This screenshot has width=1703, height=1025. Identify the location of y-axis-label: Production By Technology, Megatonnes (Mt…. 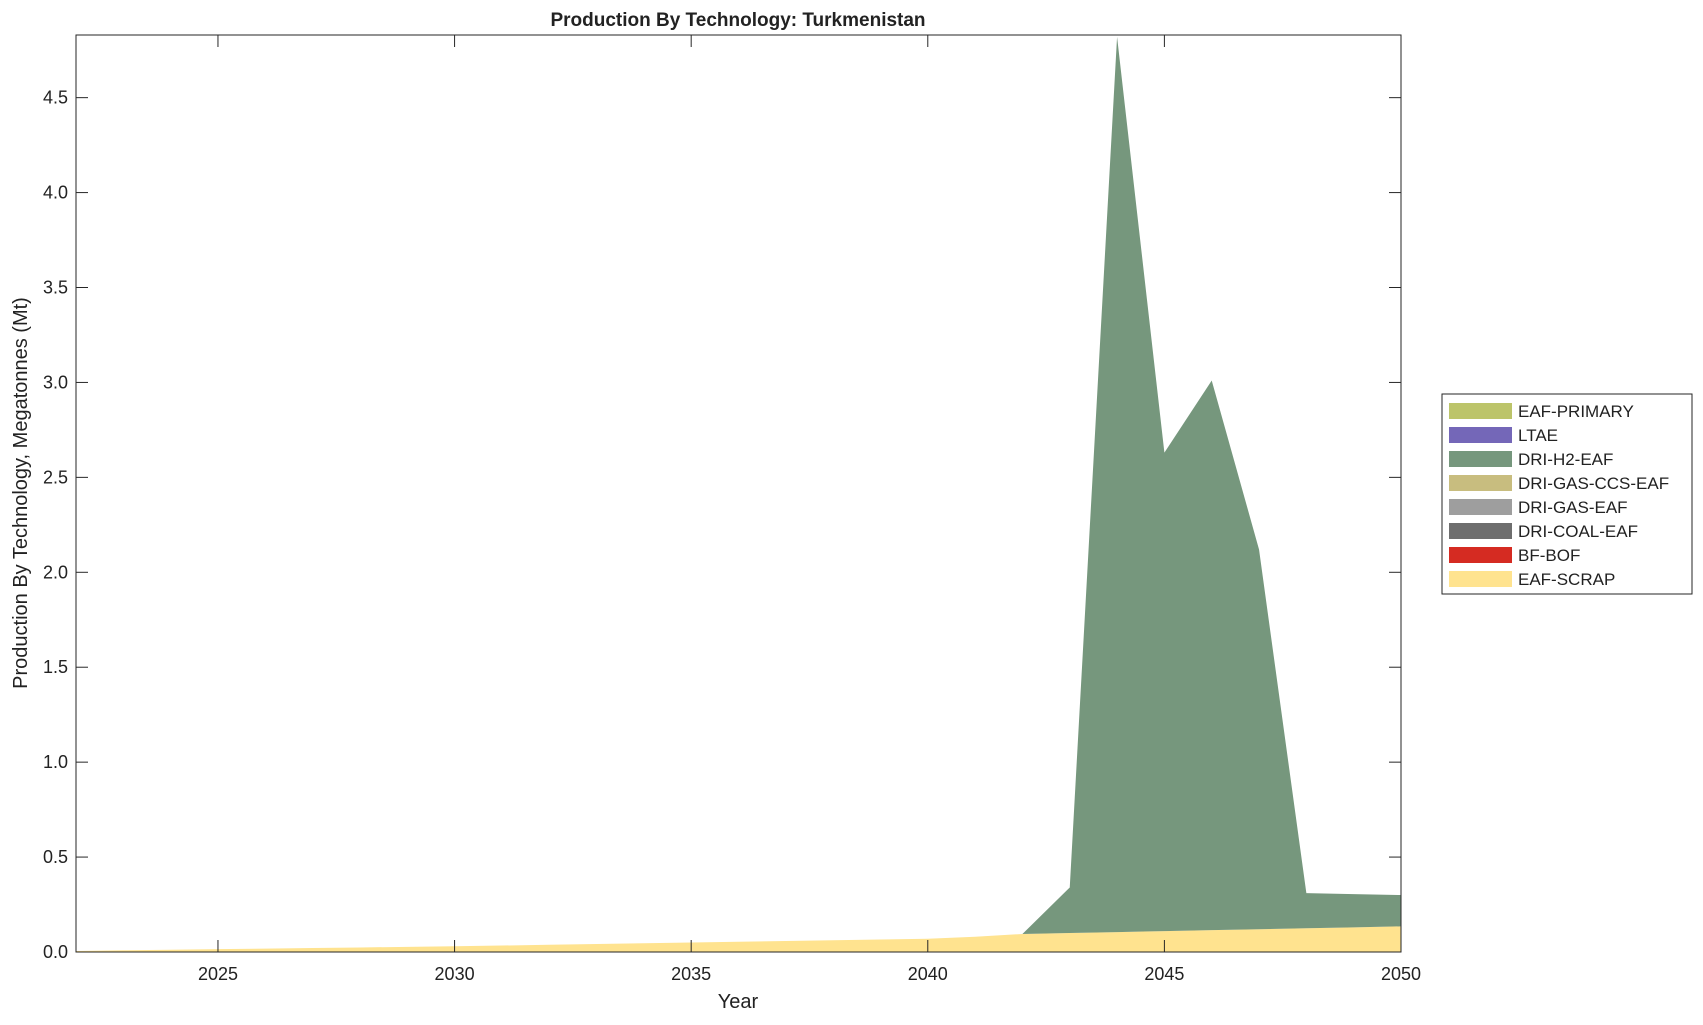
(21, 493).